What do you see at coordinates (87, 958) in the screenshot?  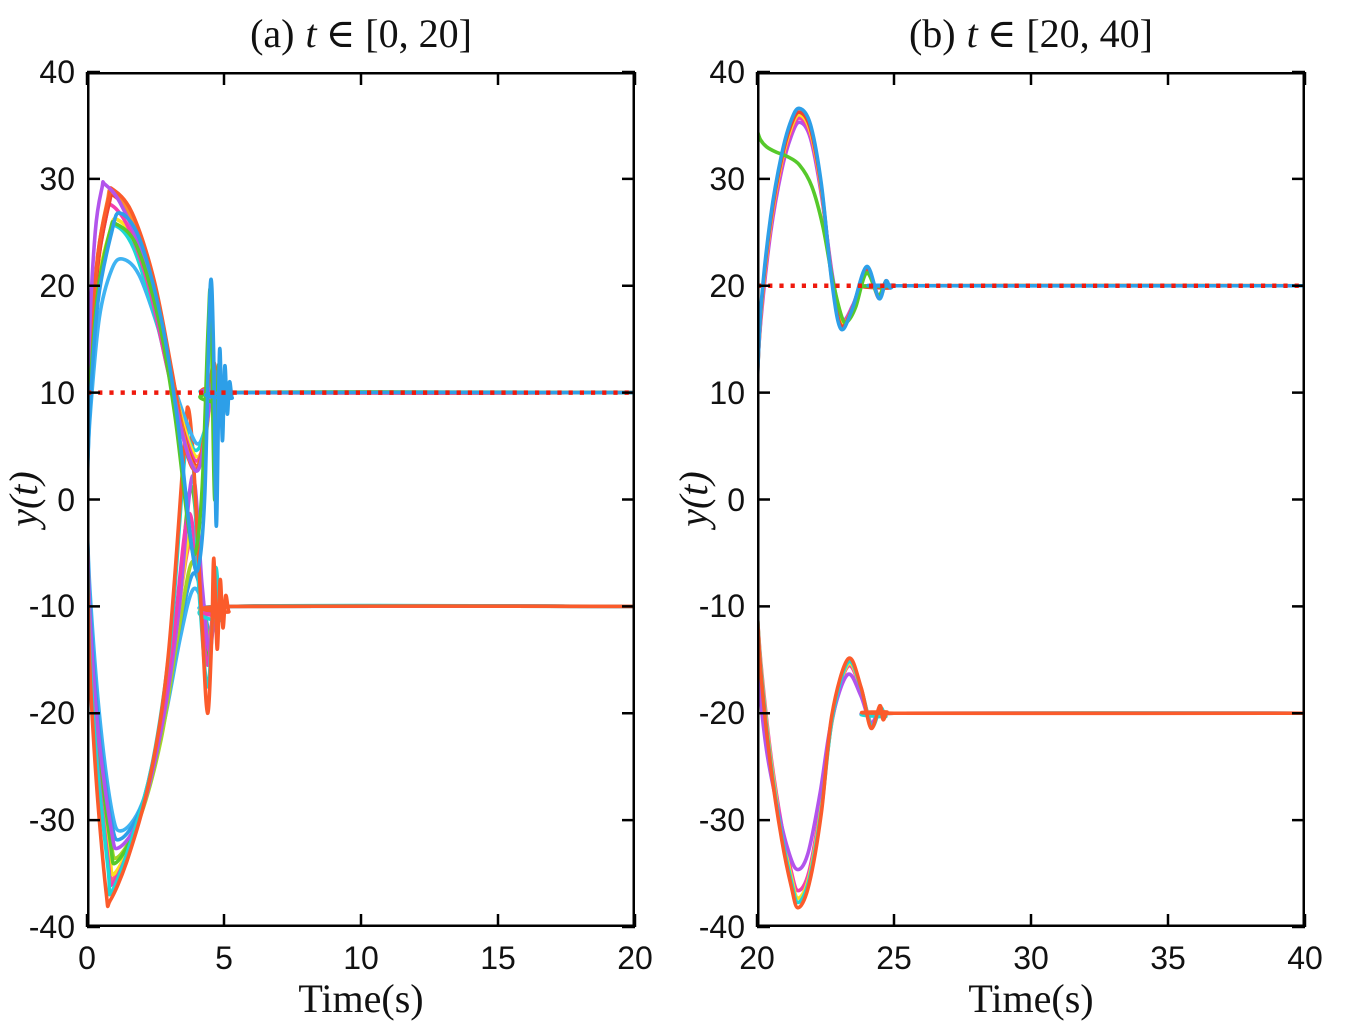 I see `x-tick-label: 0` at bounding box center [87, 958].